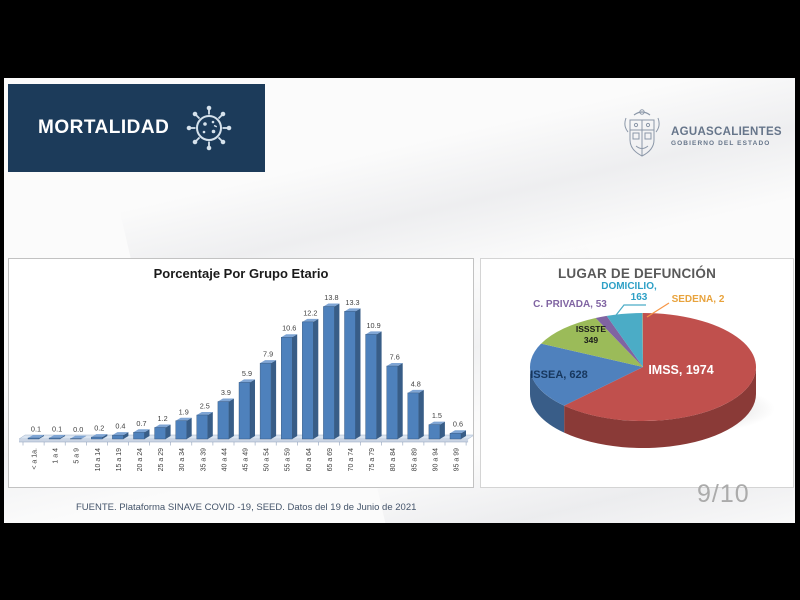 The image size is (800, 600). What do you see at coordinates (637, 273) in the screenshot?
I see `pie-chart-title: LUGAR DE DEFUNCIÓN` at bounding box center [637, 273].